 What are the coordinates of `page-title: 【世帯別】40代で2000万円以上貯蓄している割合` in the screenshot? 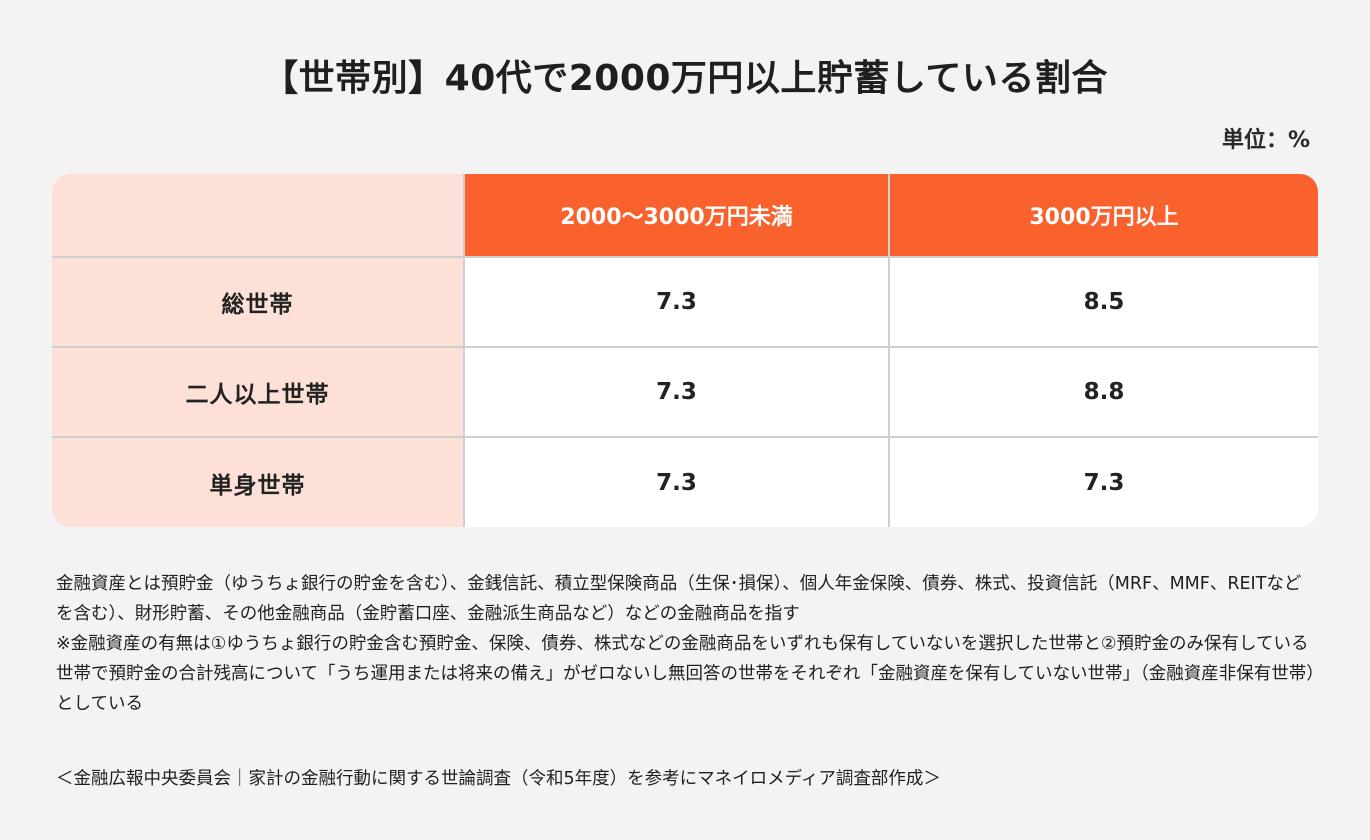 It's located at (685, 78).